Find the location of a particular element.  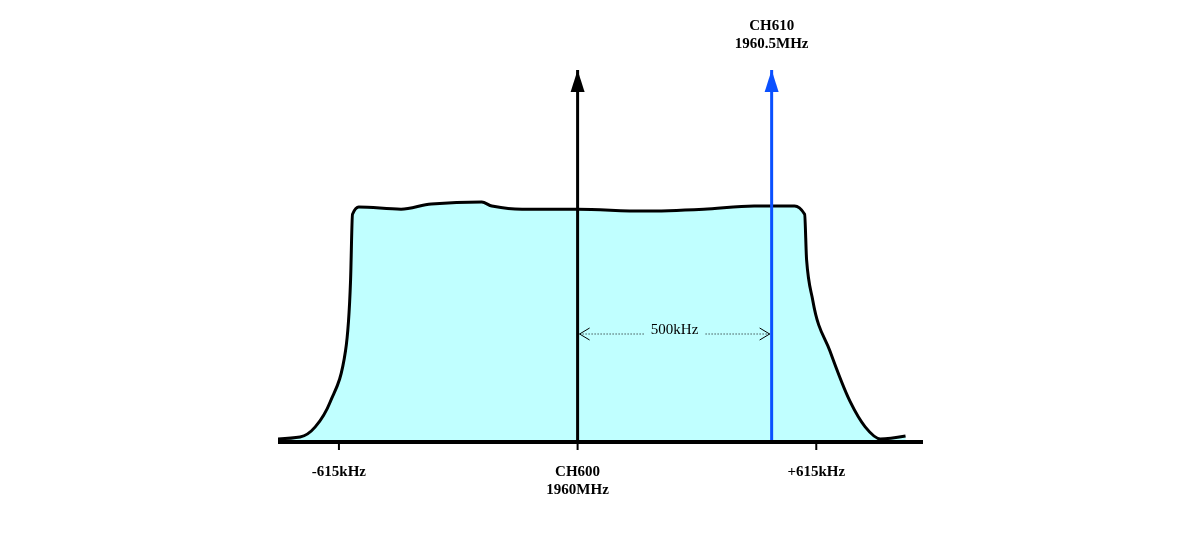

x-tick-label: -615kHz is located at coordinates (339, 471).